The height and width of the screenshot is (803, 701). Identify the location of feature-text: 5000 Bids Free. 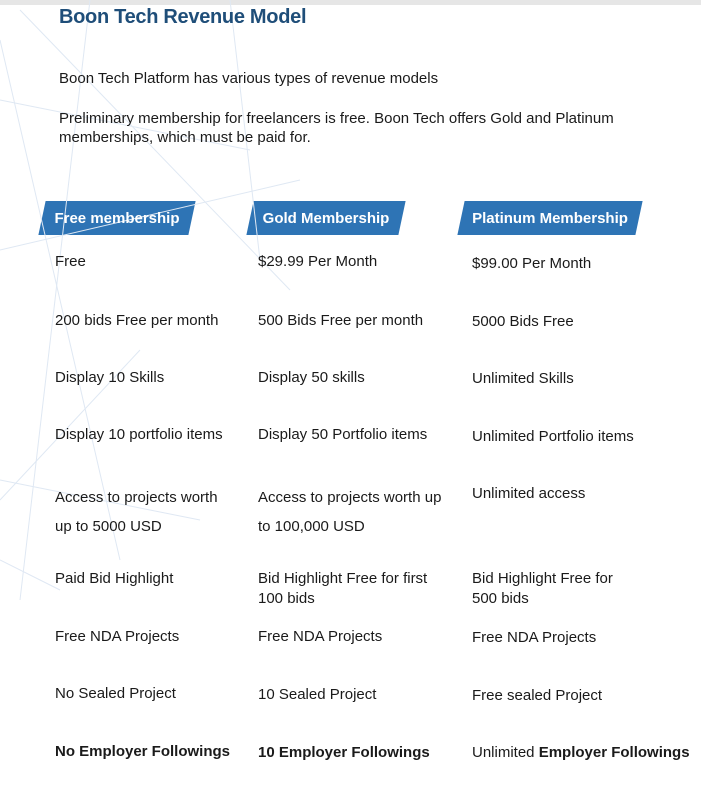
(523, 321).